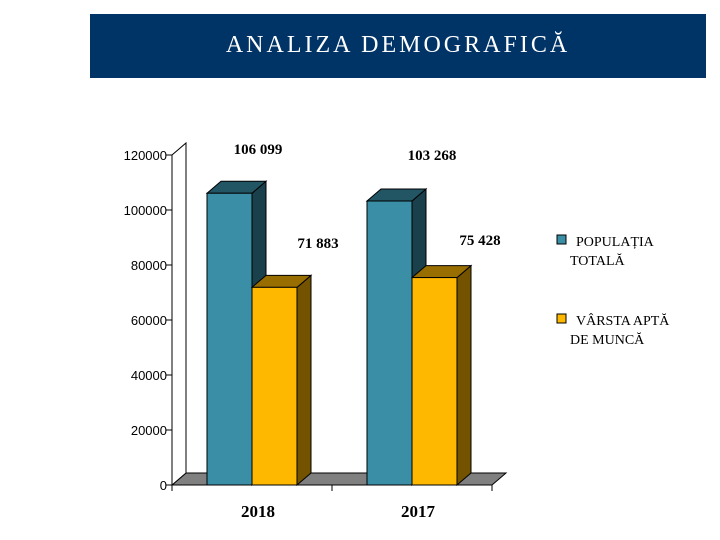 This screenshot has height=540, width=720. I want to click on chart-side-wall, so click(179, 314).